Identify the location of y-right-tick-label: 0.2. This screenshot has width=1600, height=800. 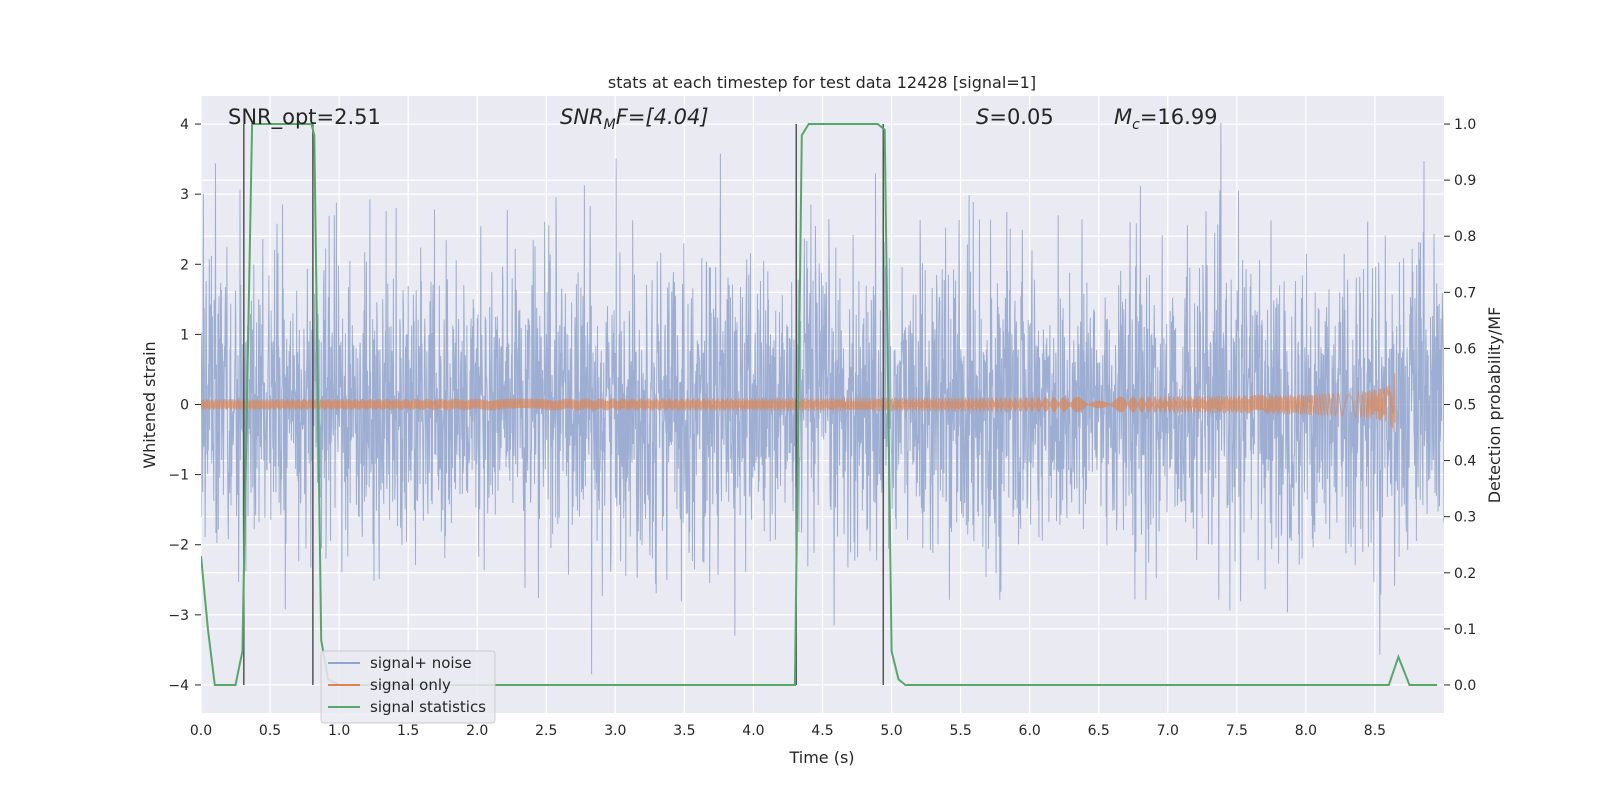
(1465, 574).